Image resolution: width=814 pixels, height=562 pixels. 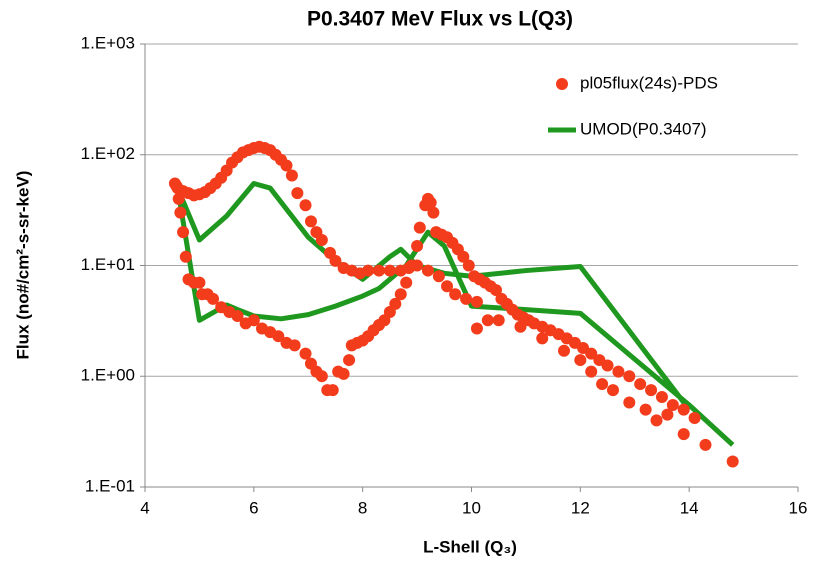 I want to click on y-tick-label: 1.E-01, so click(x=110, y=485).